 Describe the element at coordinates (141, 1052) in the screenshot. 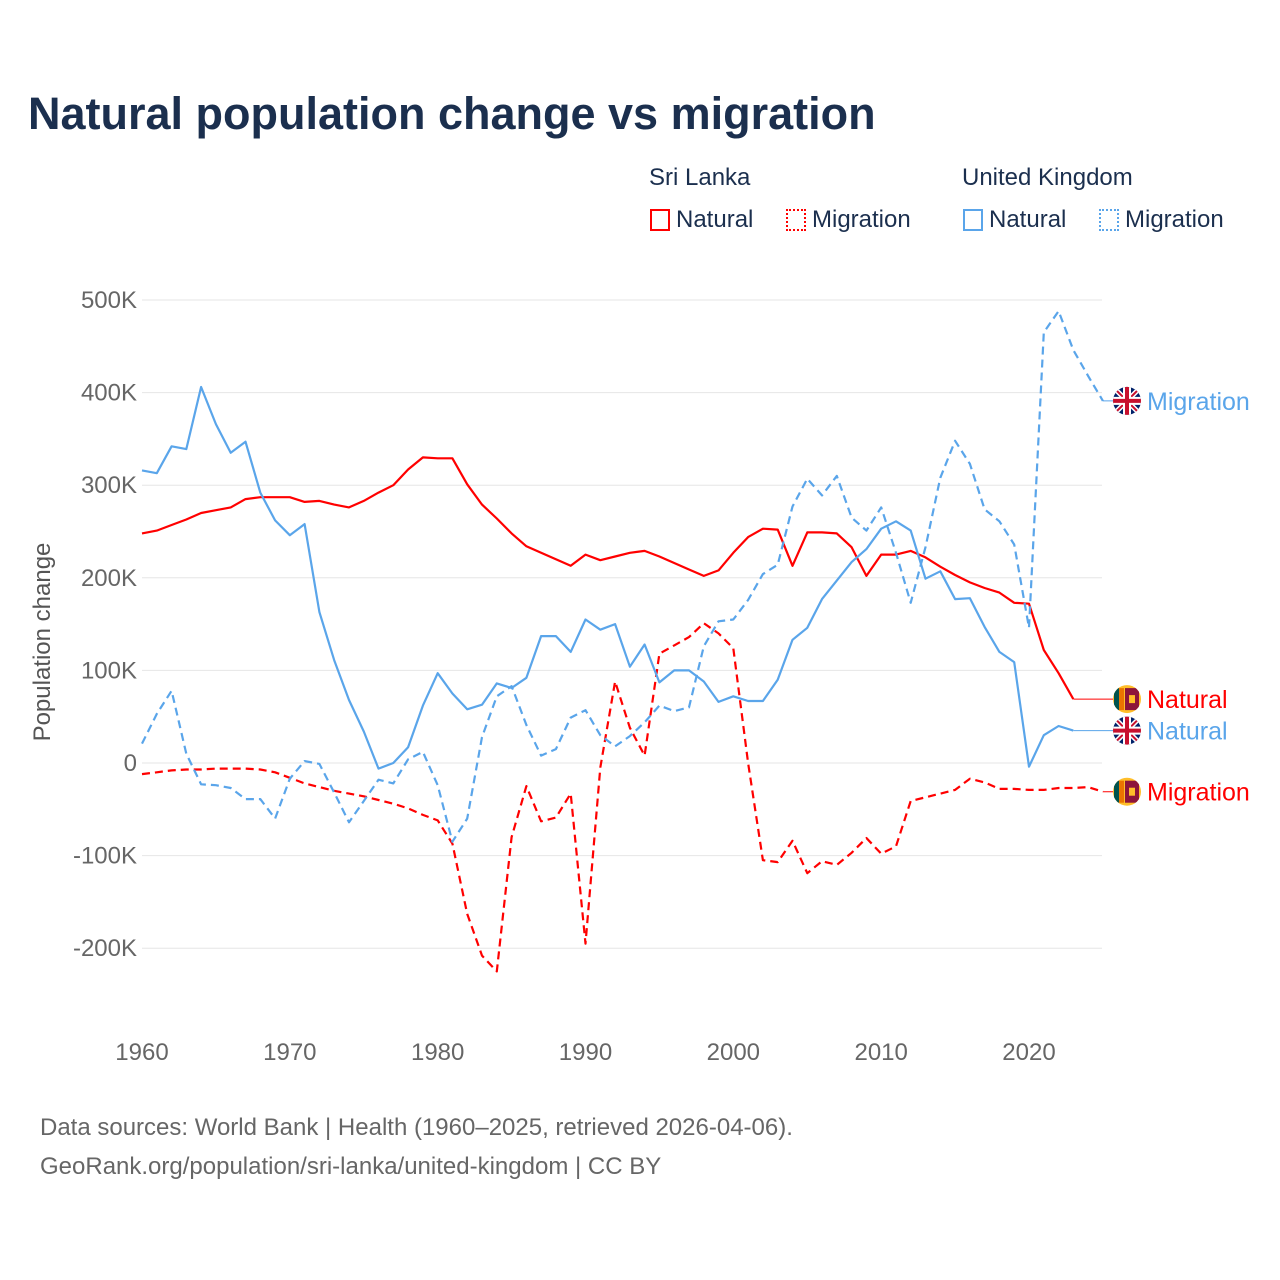

I see `x-tick-label: 1960` at that location.